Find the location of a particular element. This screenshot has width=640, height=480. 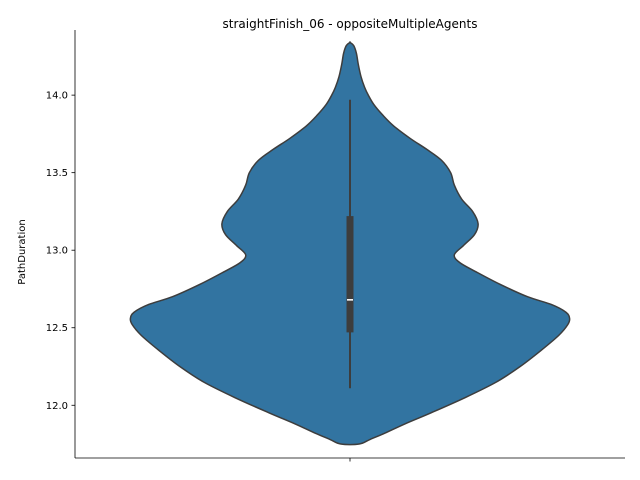

y-tick-label: 13.0 is located at coordinates (57, 251).